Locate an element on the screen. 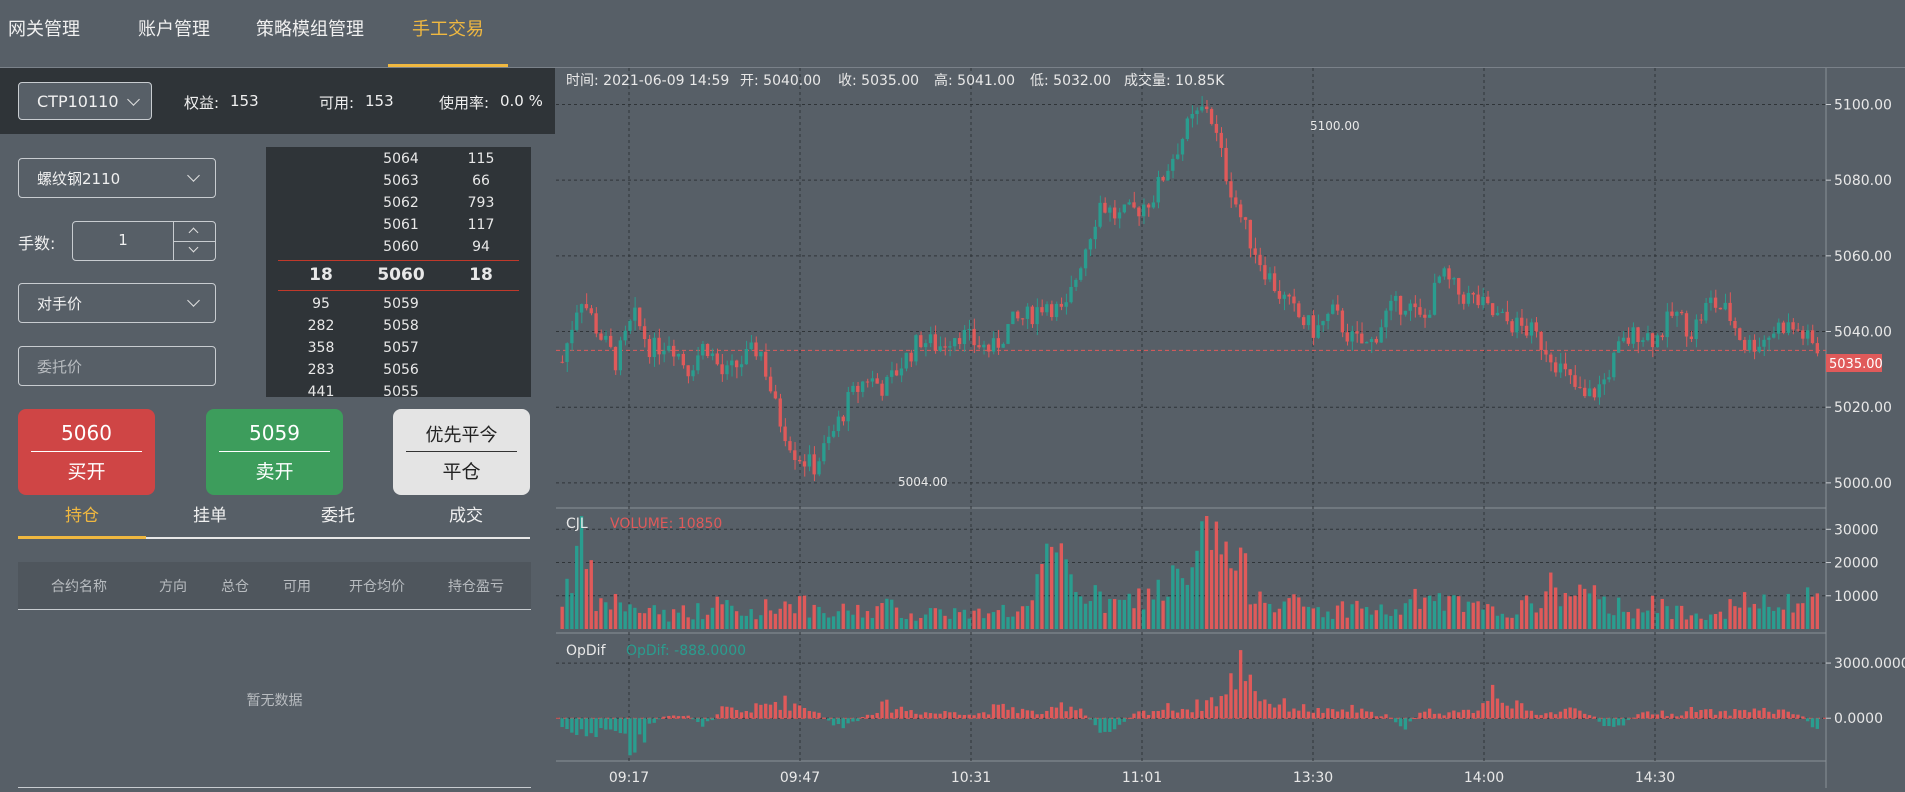  buy-open-button: 5060 买开 is located at coordinates (86, 452).